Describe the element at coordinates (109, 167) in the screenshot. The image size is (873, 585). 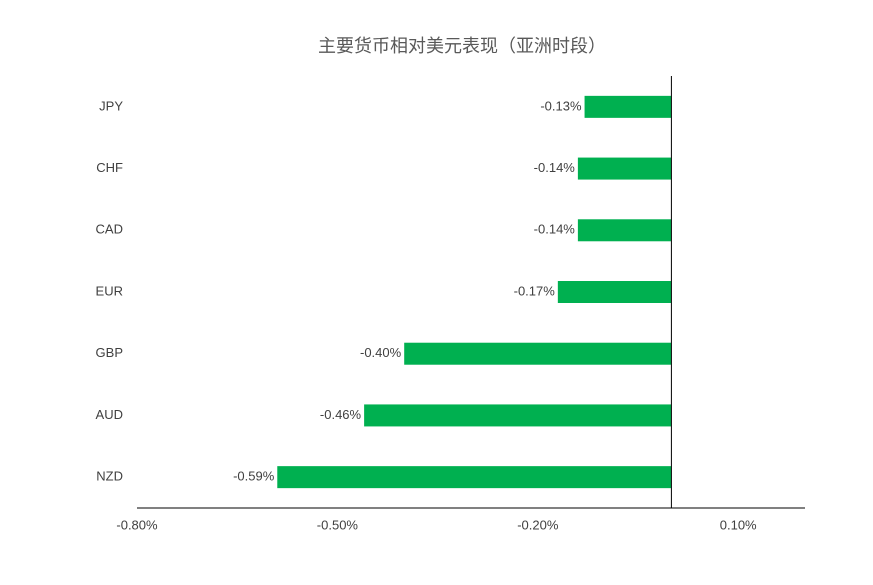
I see `y-tick-label: CHF` at that location.